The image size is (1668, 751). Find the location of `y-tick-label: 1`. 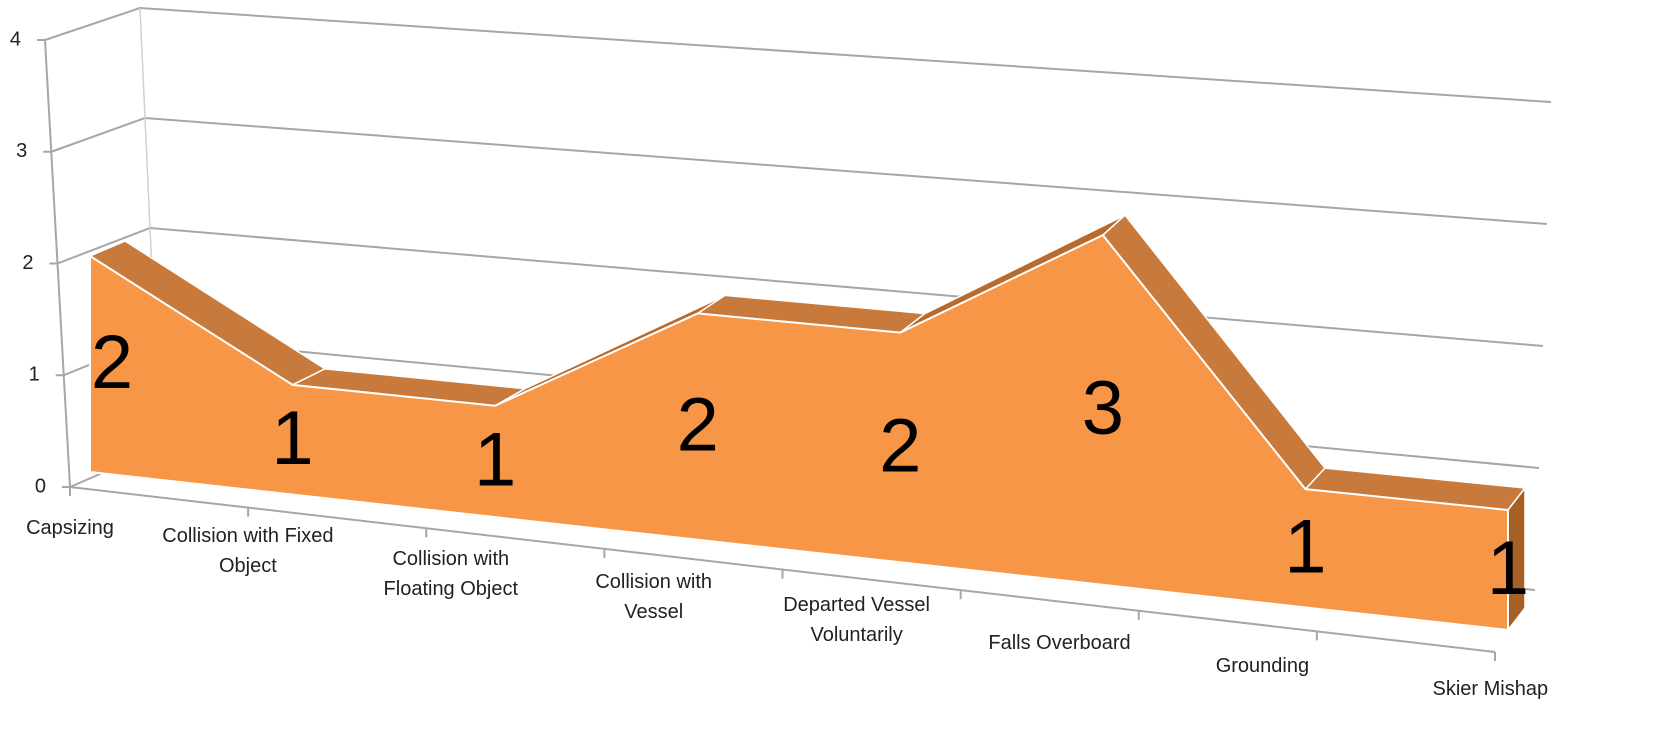

y-tick-label: 1 is located at coordinates (34, 375).